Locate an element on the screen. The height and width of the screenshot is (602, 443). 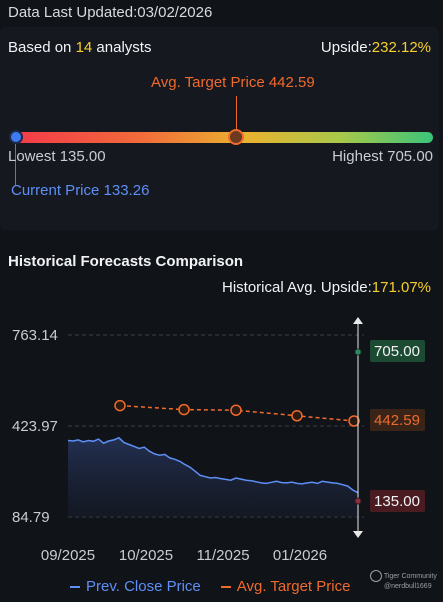
x-tick-label: 10/2025 is located at coordinates (146, 555).